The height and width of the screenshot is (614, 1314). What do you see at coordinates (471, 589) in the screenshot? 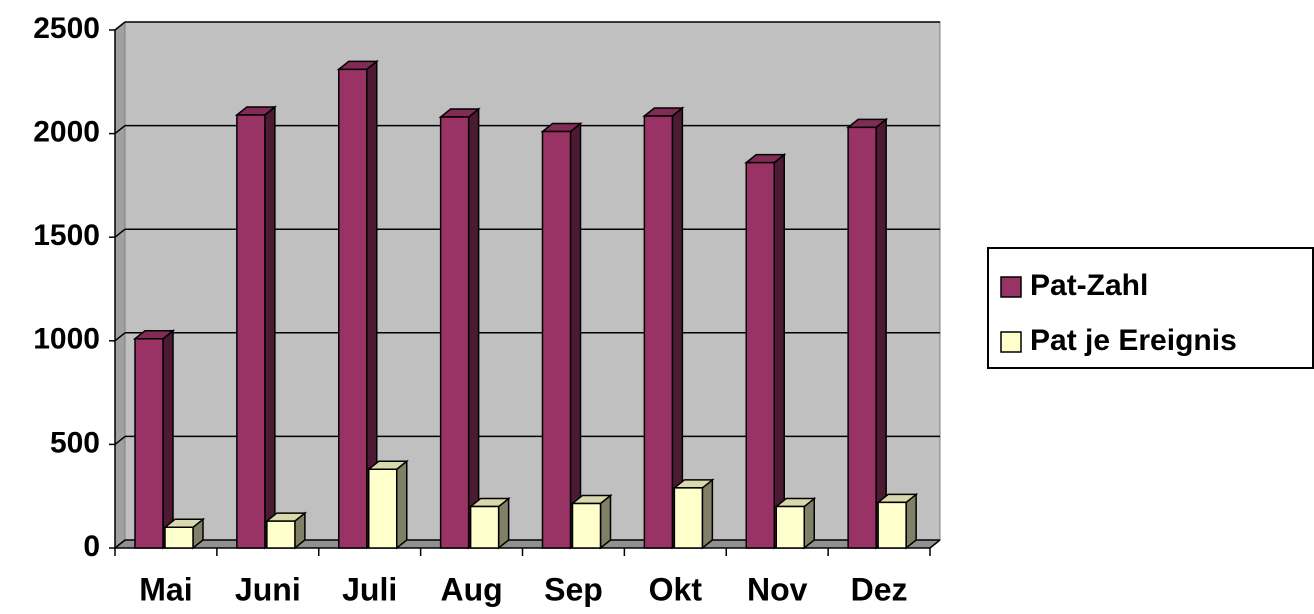
I see `x-tick-label: Aug` at bounding box center [471, 589].